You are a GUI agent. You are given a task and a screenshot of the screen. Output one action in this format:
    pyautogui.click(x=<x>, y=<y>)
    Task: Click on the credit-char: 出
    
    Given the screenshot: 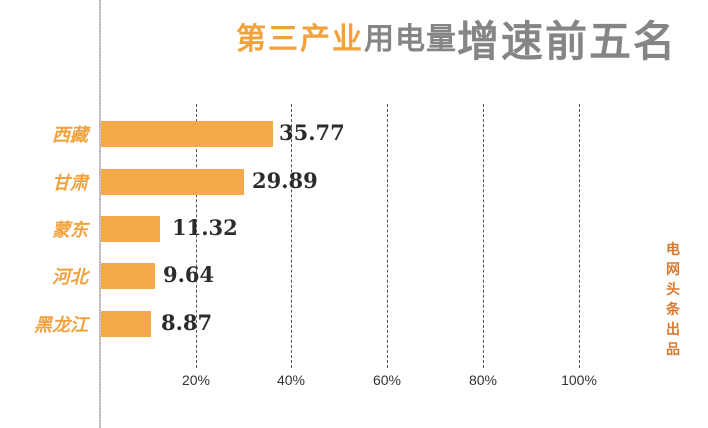 What is the action you would take?
    pyautogui.click(x=673, y=330)
    